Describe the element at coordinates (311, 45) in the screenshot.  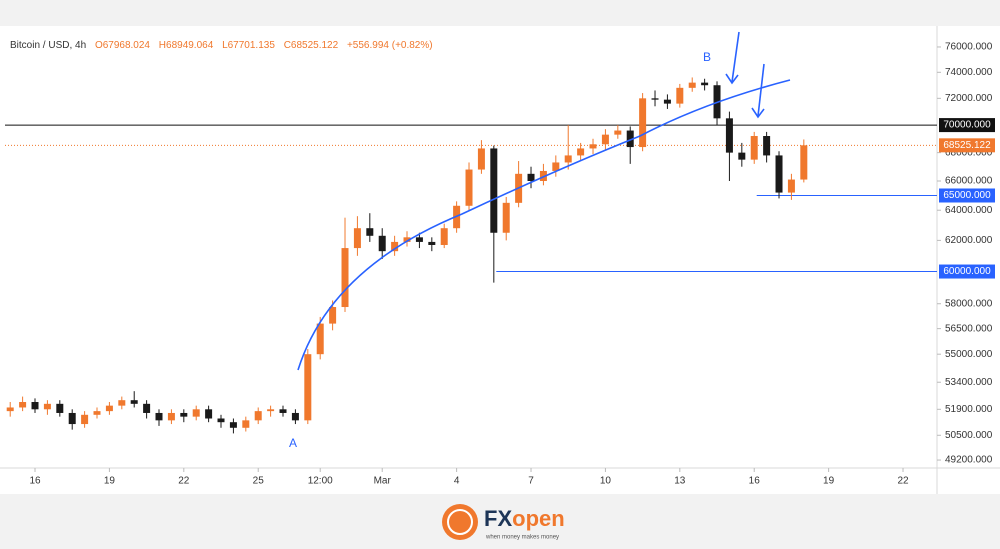
I see `ohlc-close: C68525.122` at that location.